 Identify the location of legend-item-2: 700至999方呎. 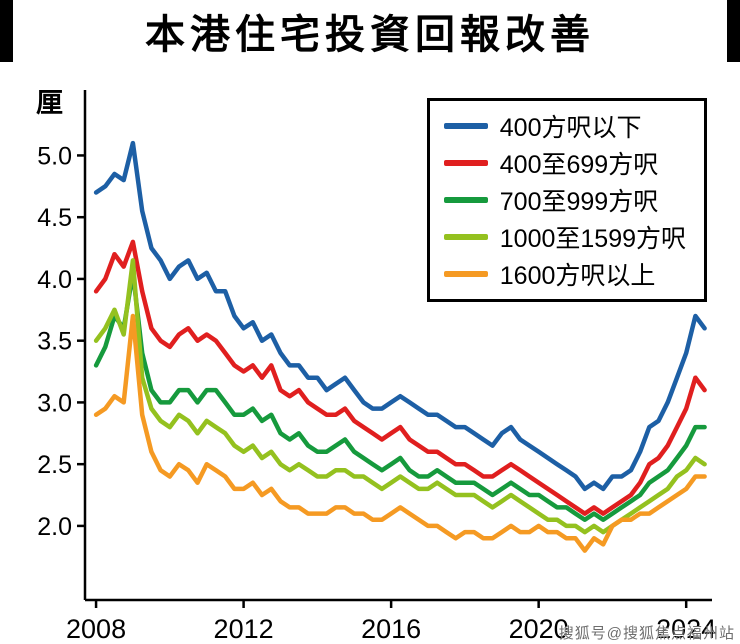
(564, 200).